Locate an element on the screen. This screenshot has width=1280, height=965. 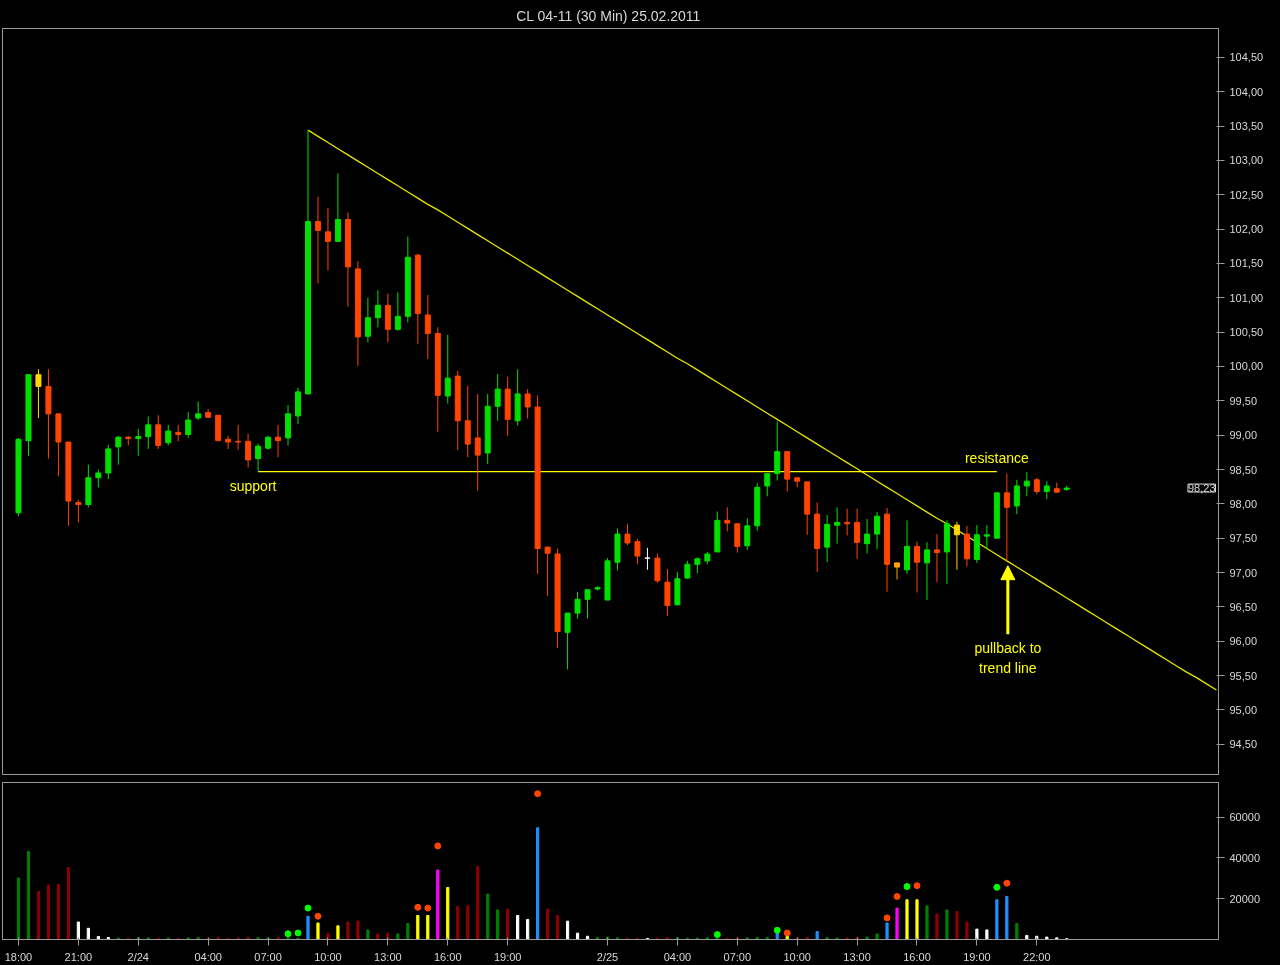
x-tick-label: 18:00 is located at coordinates (18, 956).